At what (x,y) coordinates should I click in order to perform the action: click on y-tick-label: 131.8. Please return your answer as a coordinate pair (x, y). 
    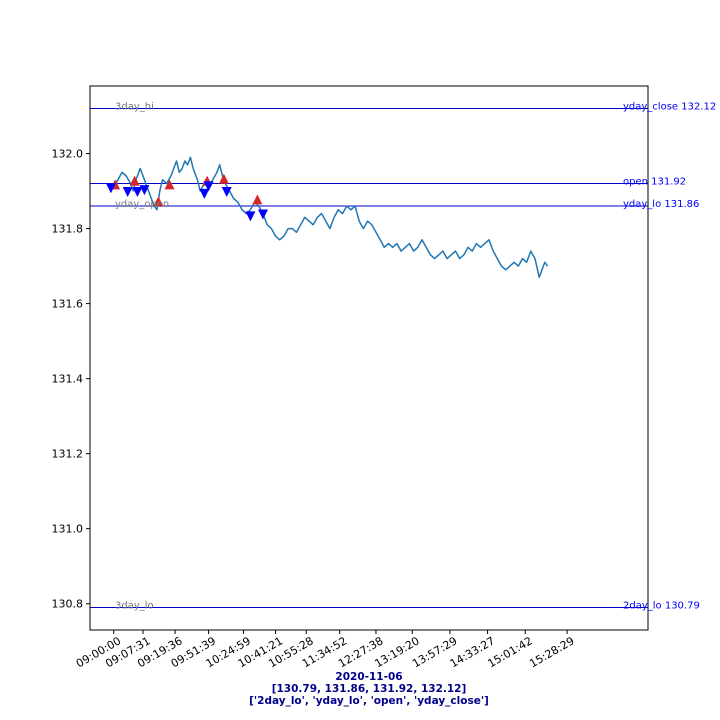
    Looking at the image, I should click on (68, 229).